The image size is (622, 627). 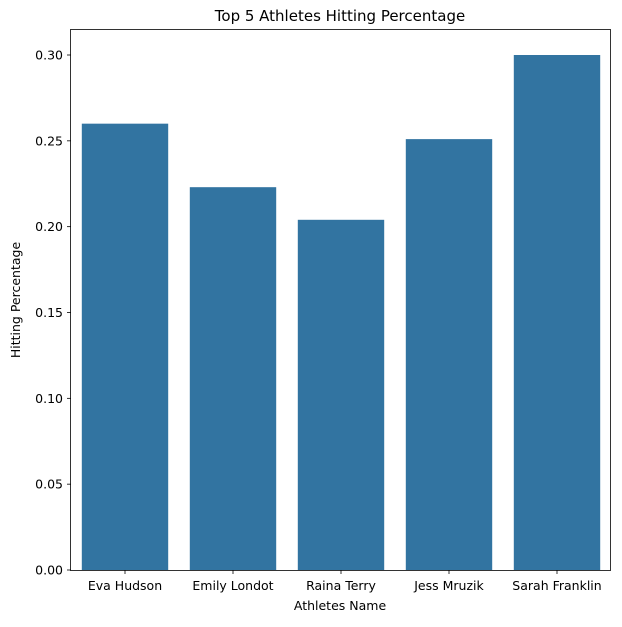 What do you see at coordinates (49, 55) in the screenshot?
I see `y-tick-label: 0.30` at bounding box center [49, 55].